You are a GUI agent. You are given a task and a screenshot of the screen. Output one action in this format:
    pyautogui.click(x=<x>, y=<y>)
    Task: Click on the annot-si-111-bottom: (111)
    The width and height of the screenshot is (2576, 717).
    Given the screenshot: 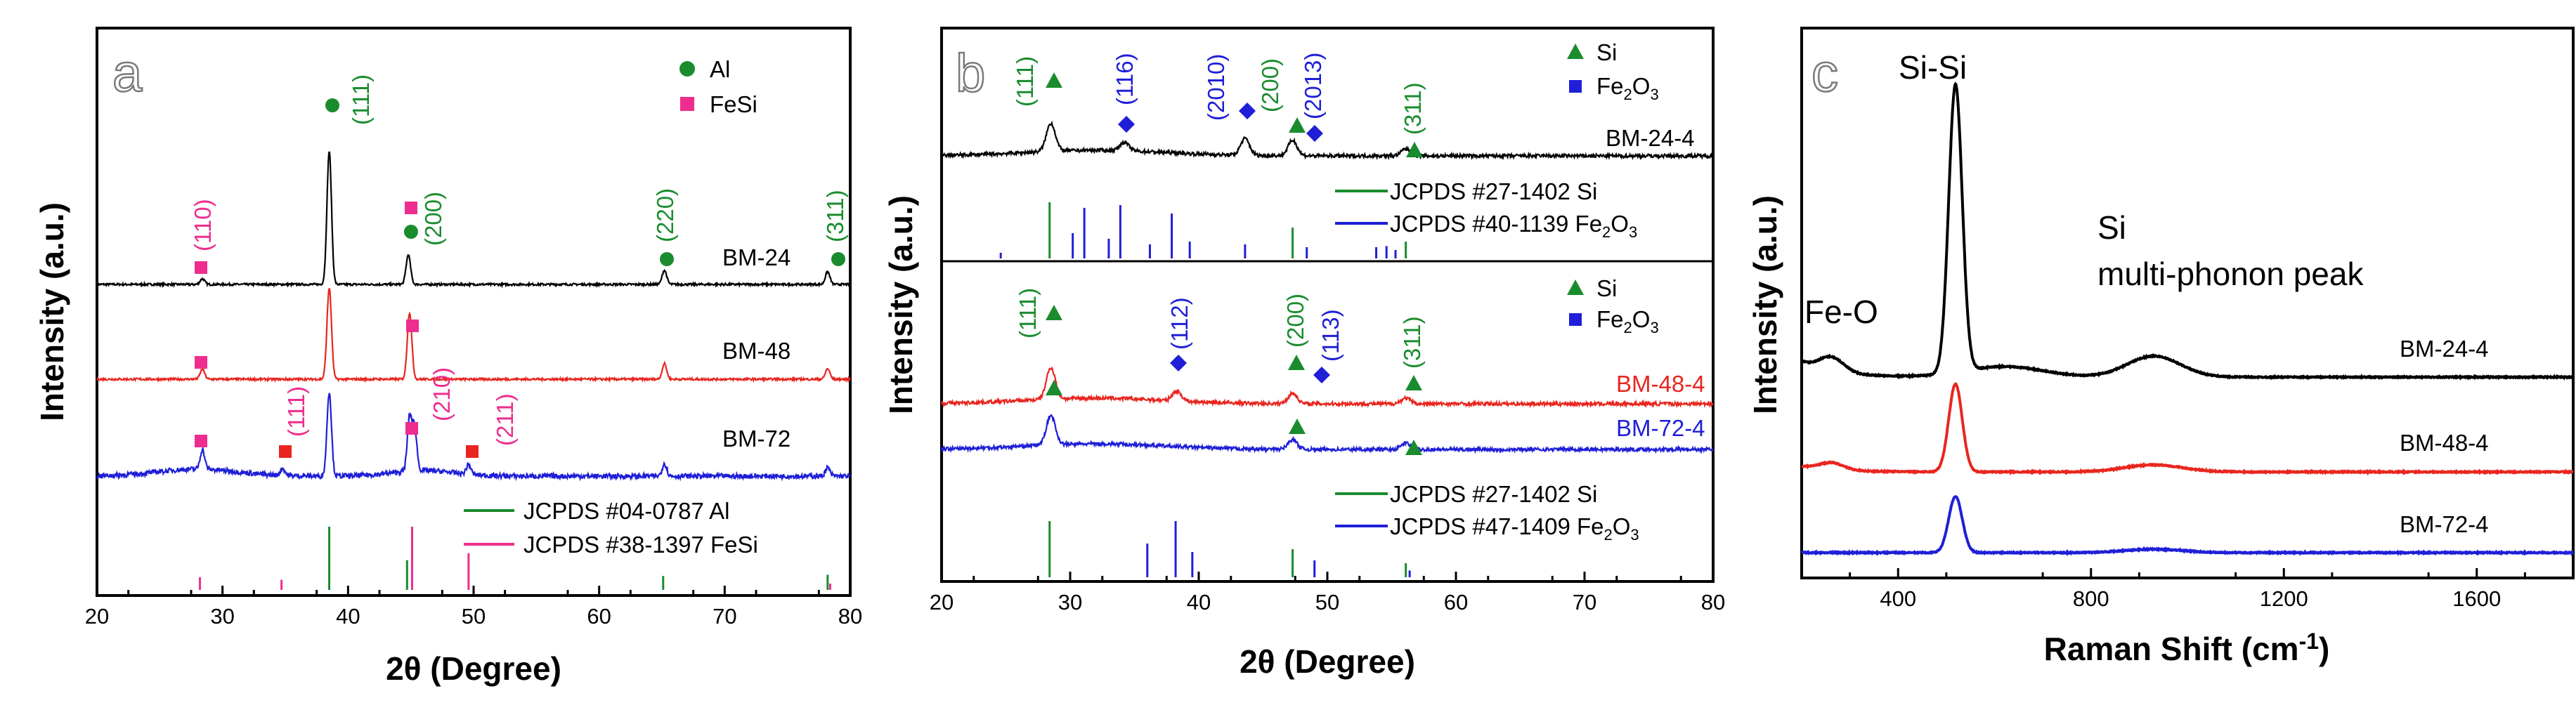 What is the action you would take?
    pyautogui.click(x=1028, y=313)
    